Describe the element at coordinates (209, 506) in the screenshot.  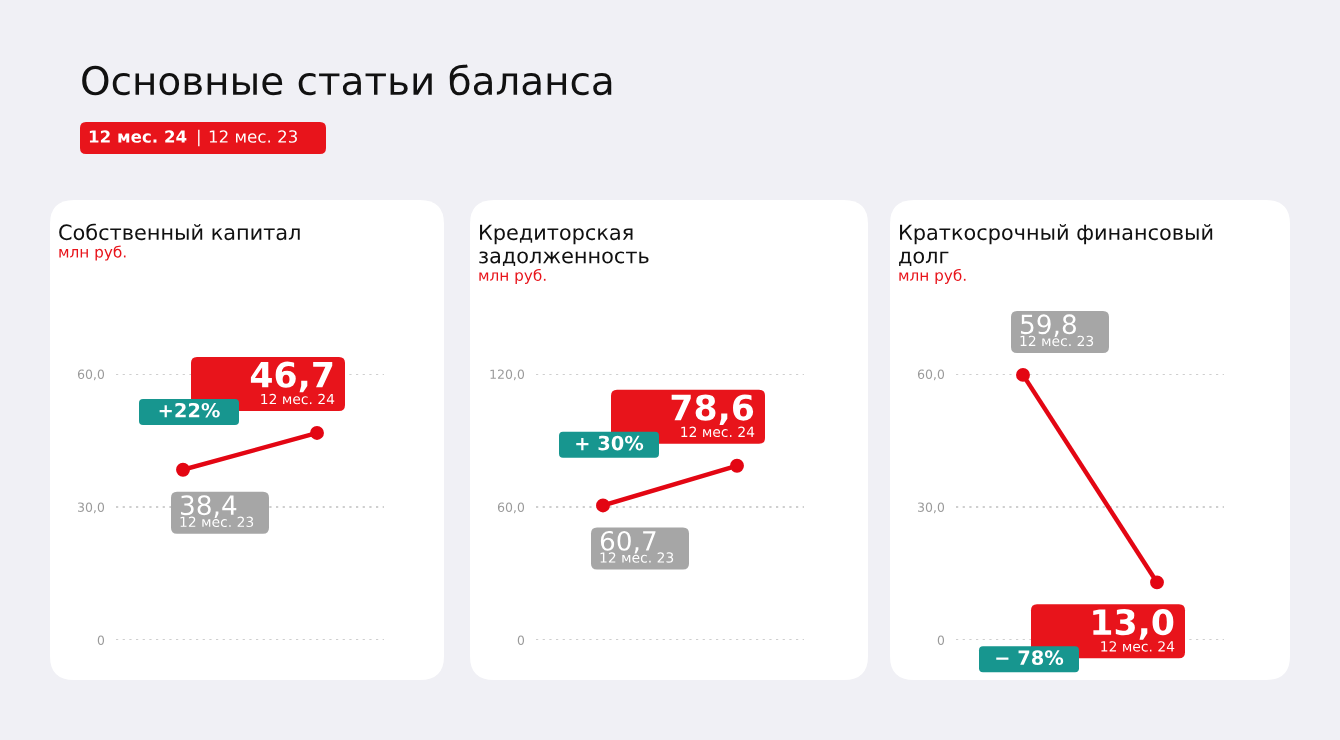
I see `data-label: 38,4` at that location.